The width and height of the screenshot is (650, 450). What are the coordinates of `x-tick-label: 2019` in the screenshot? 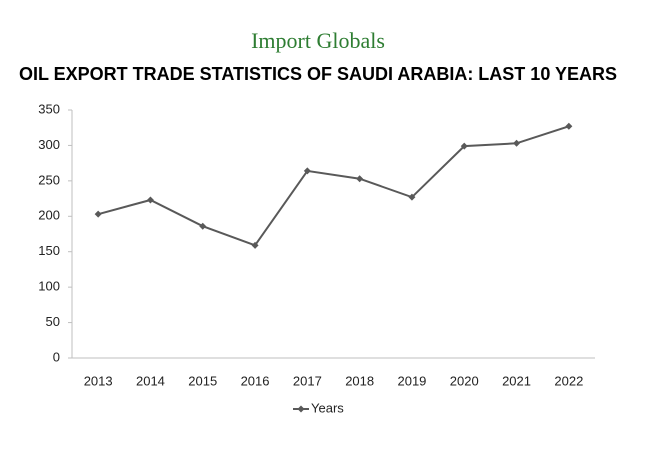 It's located at (411, 380).